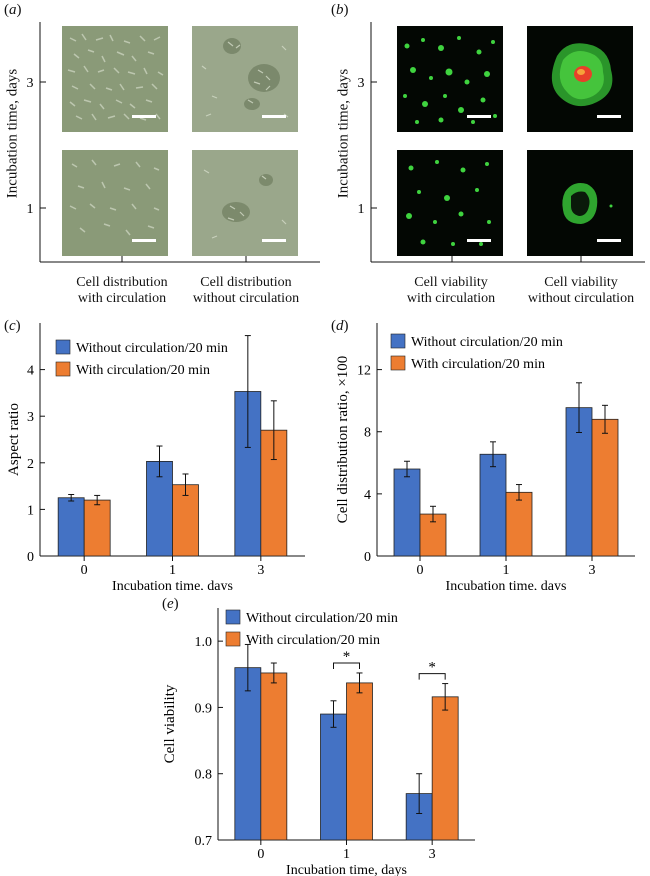 This screenshot has height=876, width=650. What do you see at coordinates (581, 290) in the screenshot?
I see `panel-b-caption-without: Cell viability without circulation` at bounding box center [581, 290].